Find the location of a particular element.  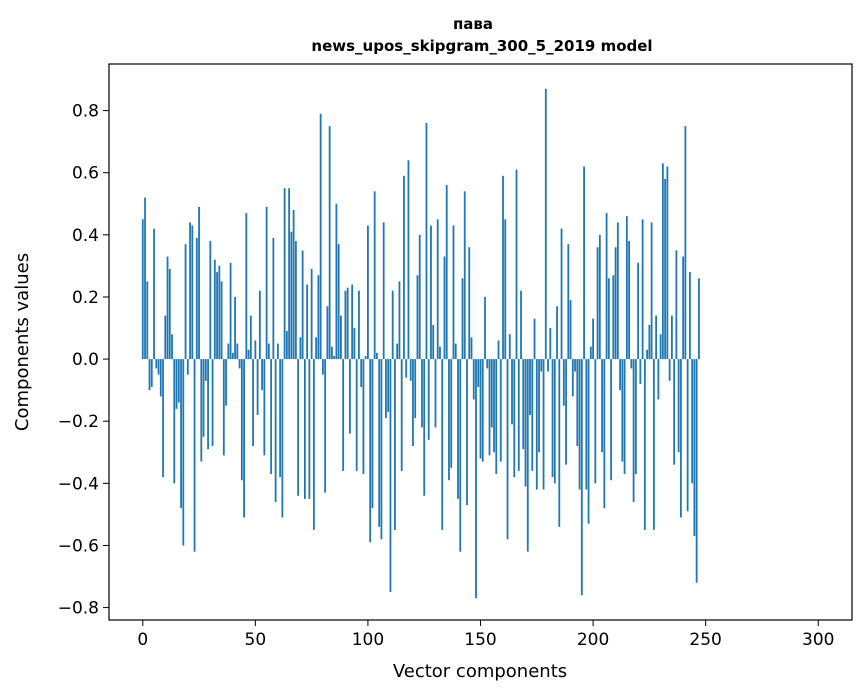

x-tick-label: 200 is located at coordinates (593, 640).